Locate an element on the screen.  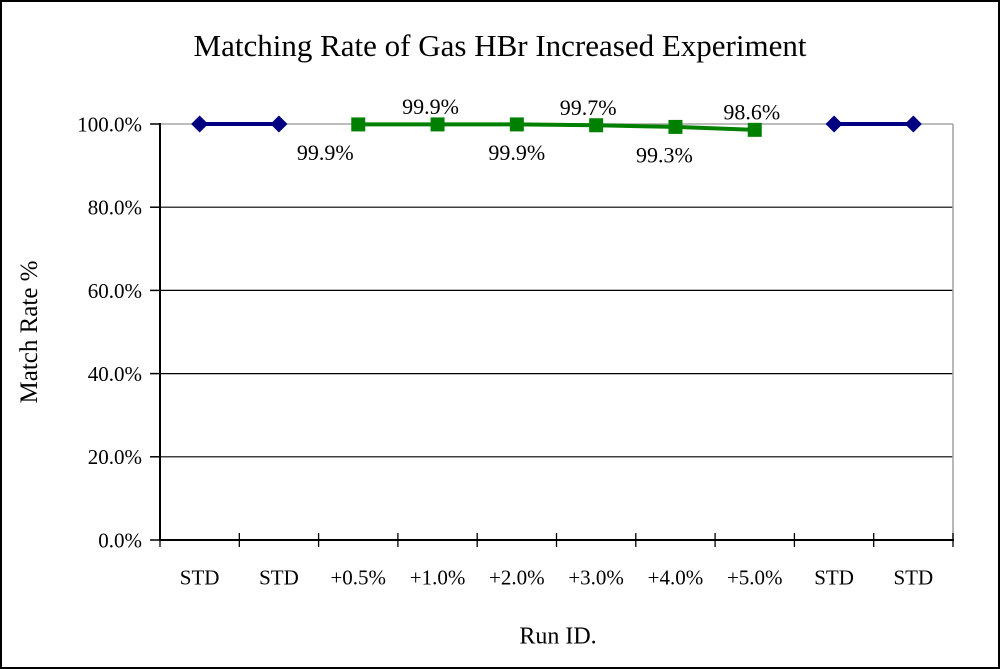
x-category-label: +4.0% is located at coordinates (676, 577).